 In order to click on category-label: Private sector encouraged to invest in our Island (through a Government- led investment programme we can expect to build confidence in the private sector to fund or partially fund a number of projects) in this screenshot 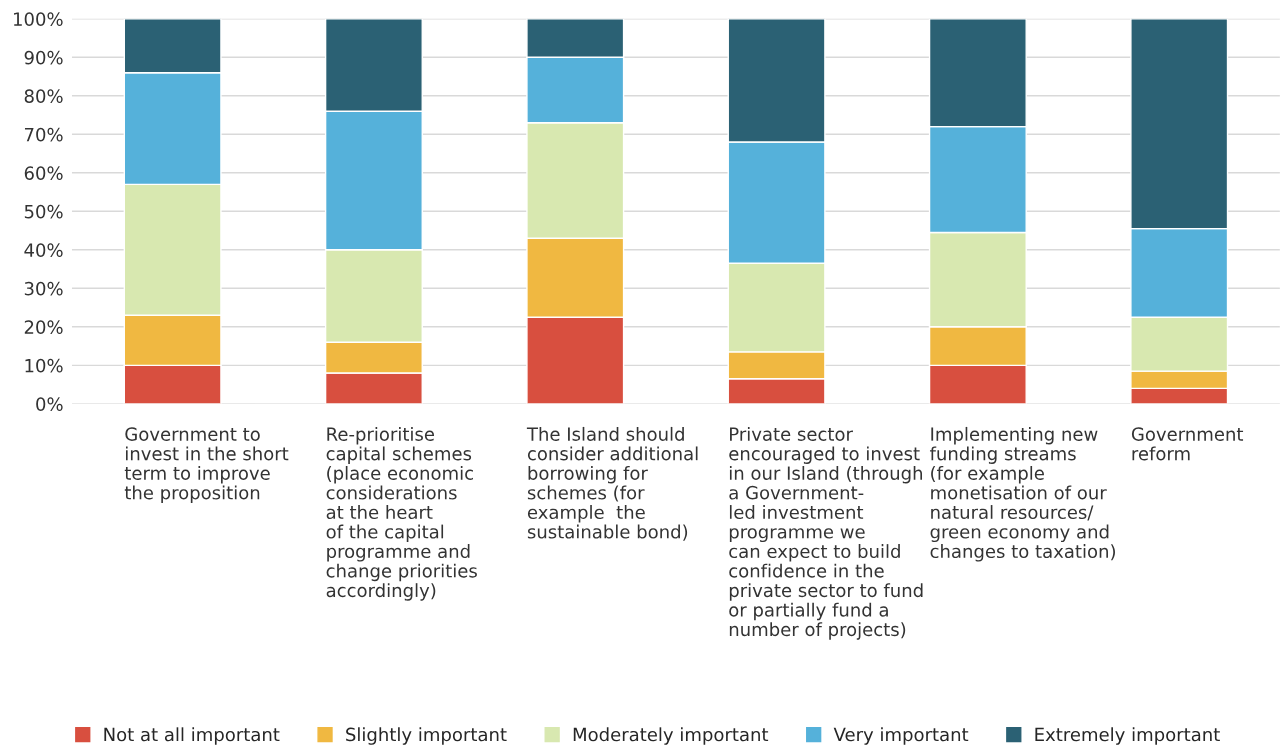, I will do `click(826, 533)`.